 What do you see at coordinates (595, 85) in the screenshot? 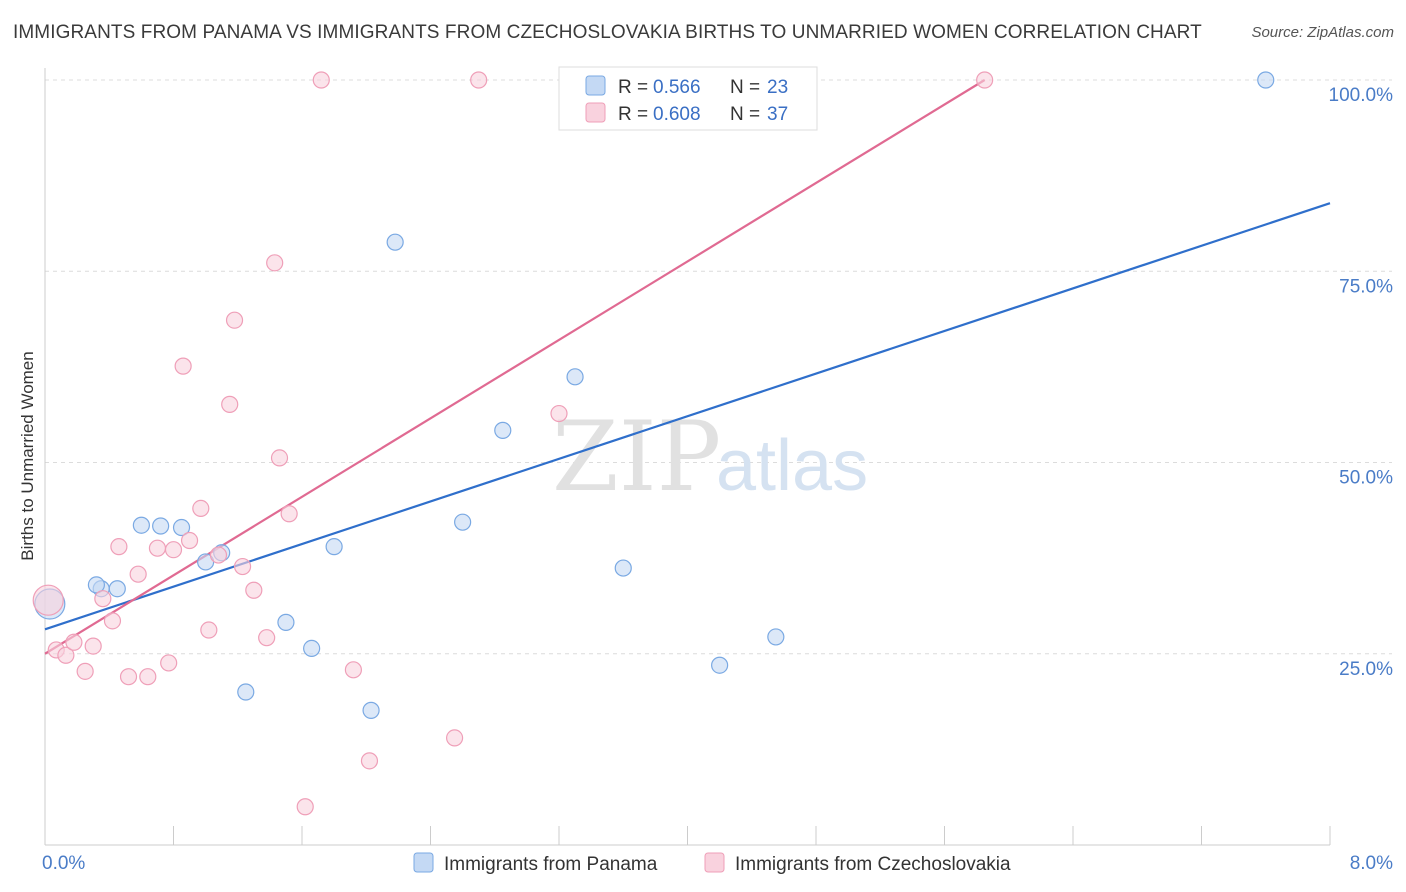
I see `legend-swatch-panama` at bounding box center [595, 85].